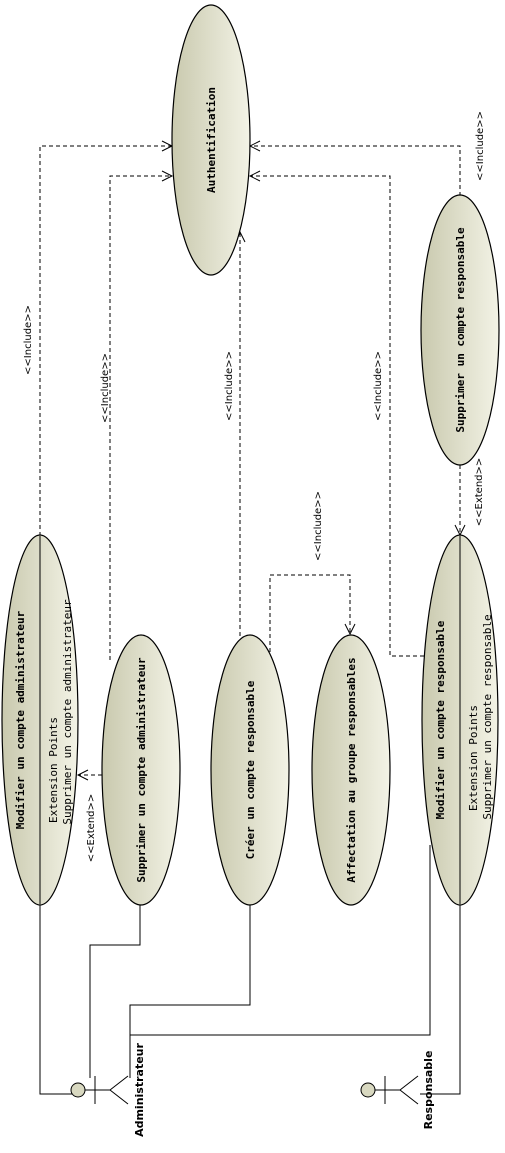 The image size is (505, 1153). What do you see at coordinates (108, 1090) in the screenshot?
I see `actor-administrateur: Administrateur` at bounding box center [108, 1090].